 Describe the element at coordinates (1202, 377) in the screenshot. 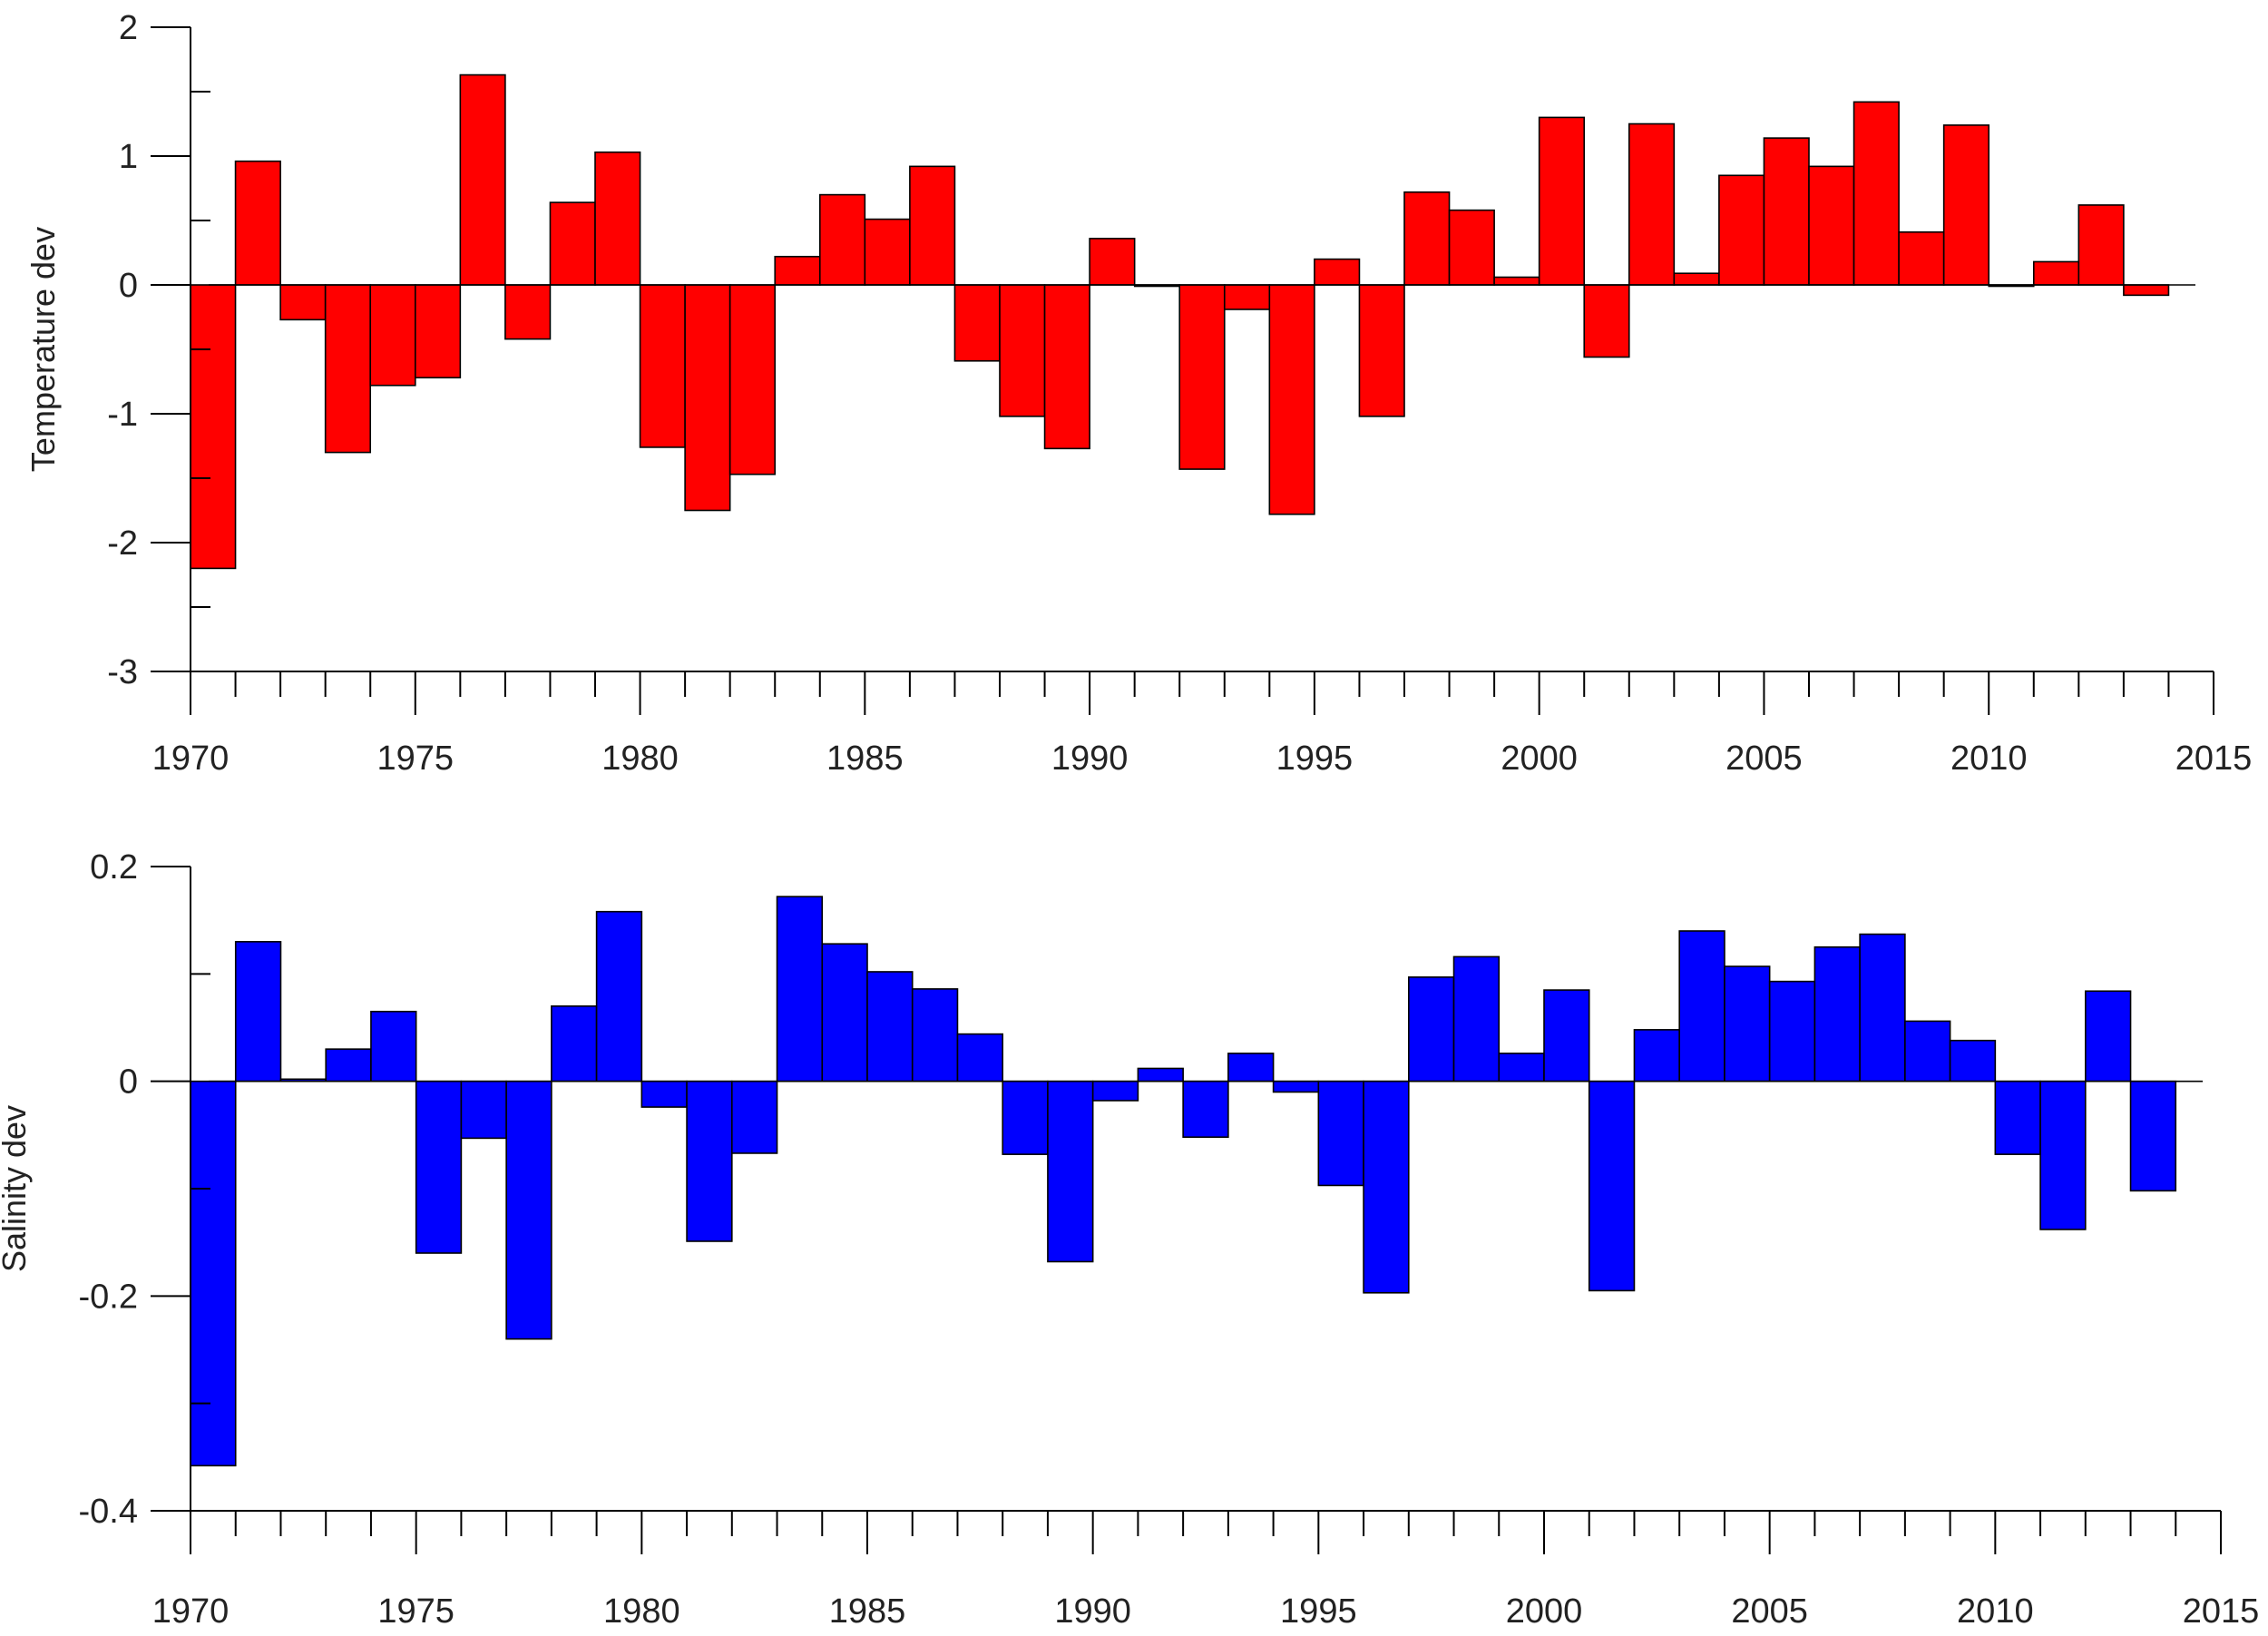

I see `temperature-bar-1993` at that location.